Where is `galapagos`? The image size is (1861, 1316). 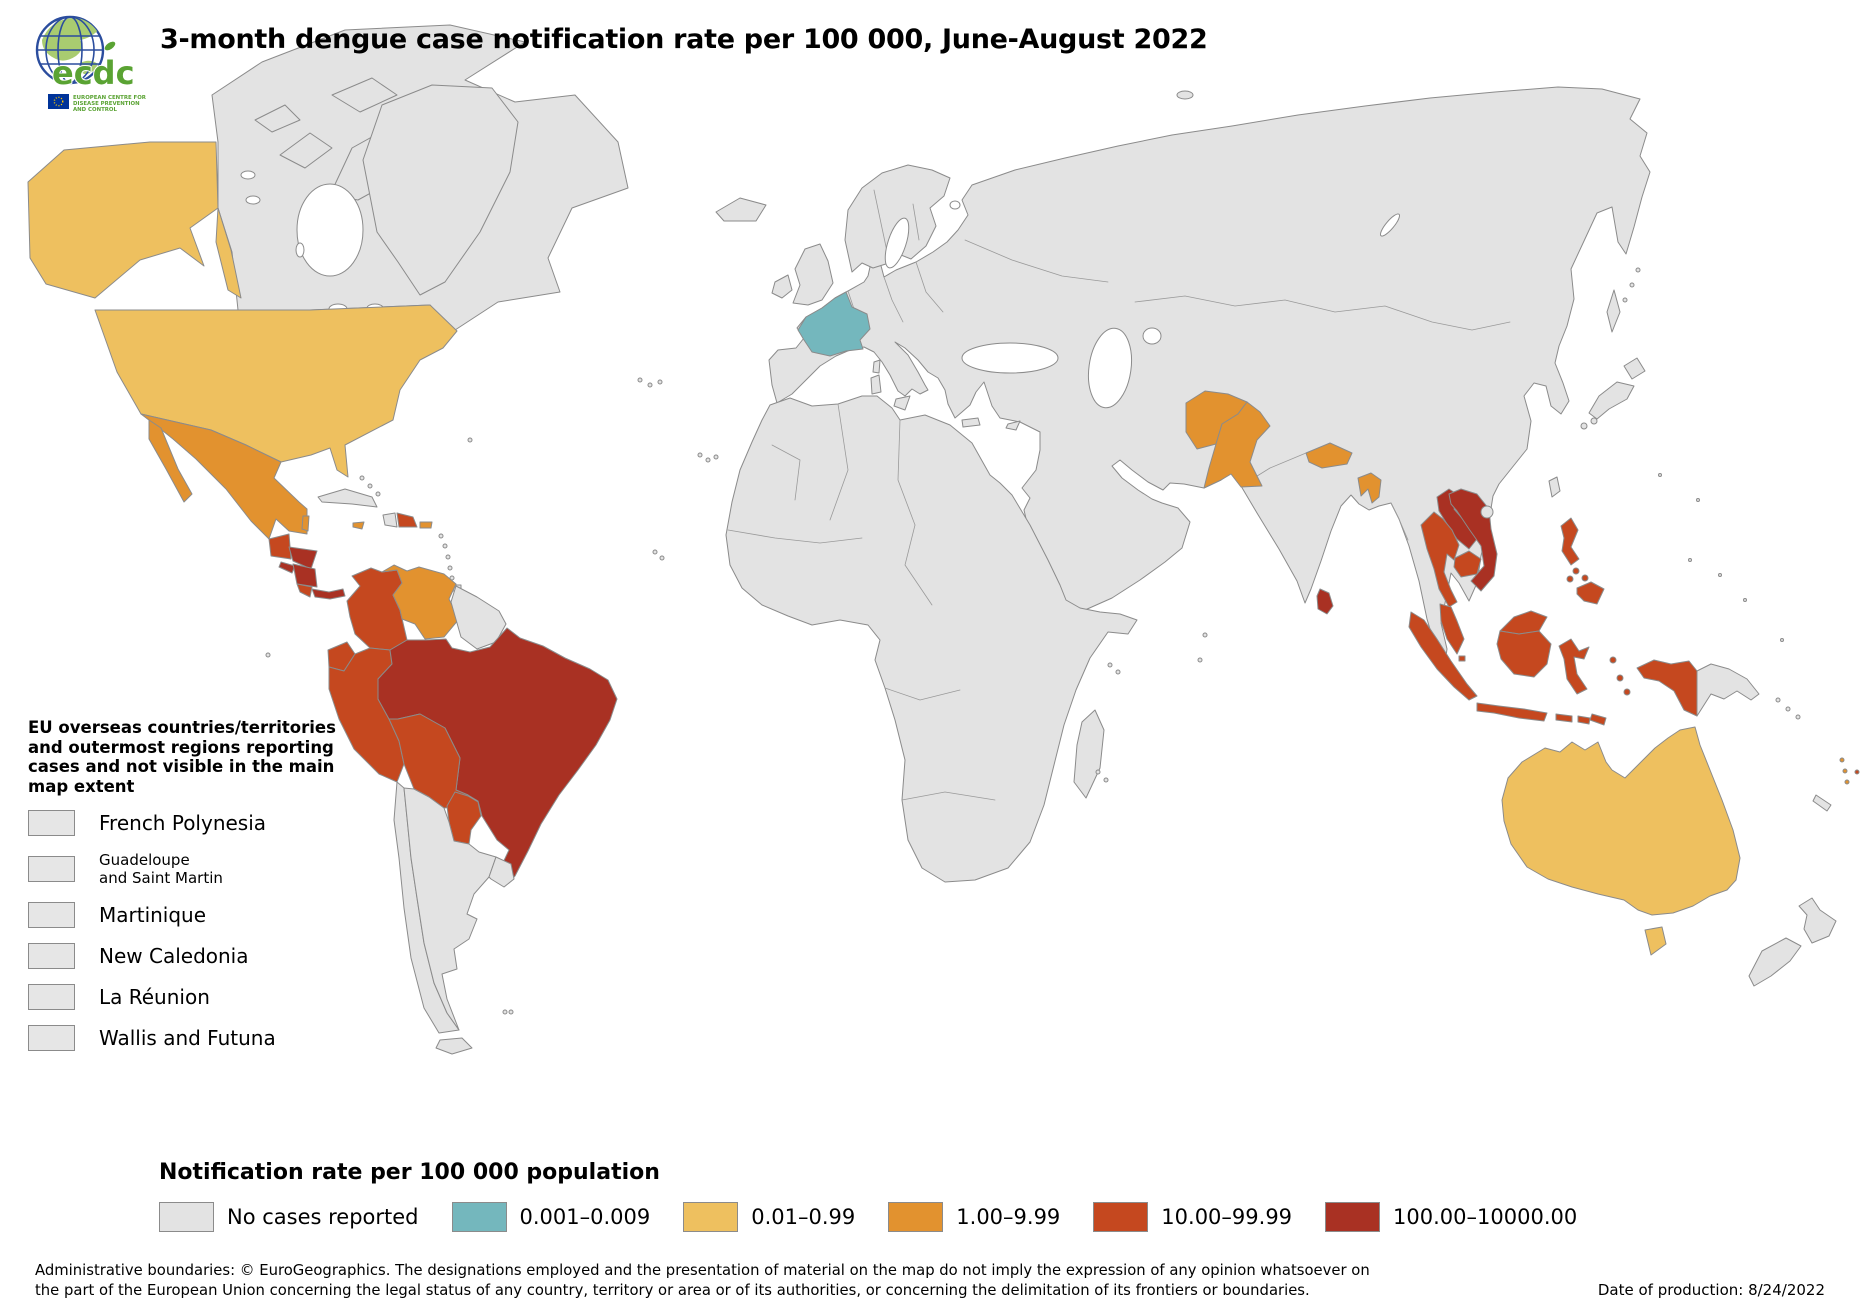
galapagos is located at coordinates (268, 655).